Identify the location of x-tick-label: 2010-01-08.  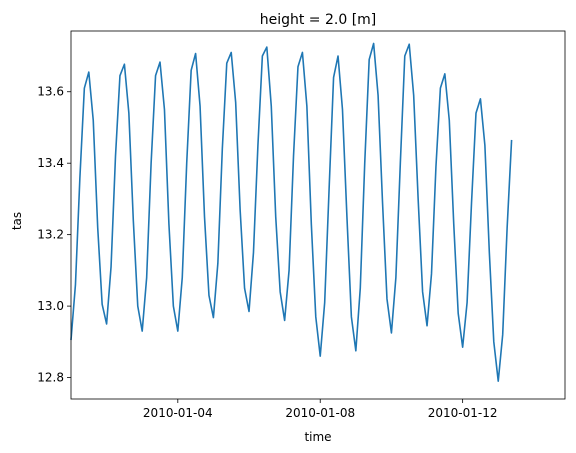
(320, 413).